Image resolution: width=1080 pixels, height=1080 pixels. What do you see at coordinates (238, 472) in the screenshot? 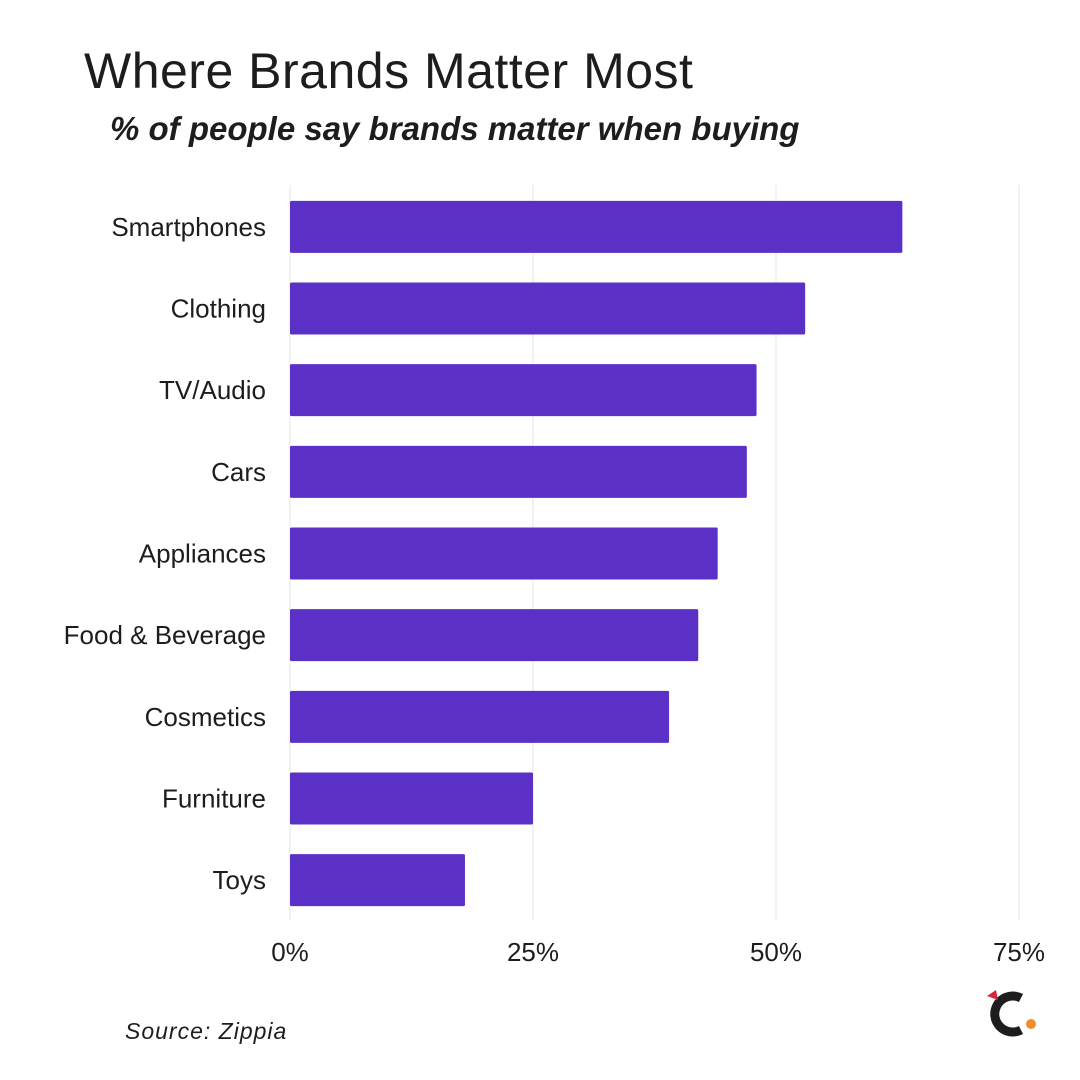
I see `category-label: Cars` at bounding box center [238, 472].